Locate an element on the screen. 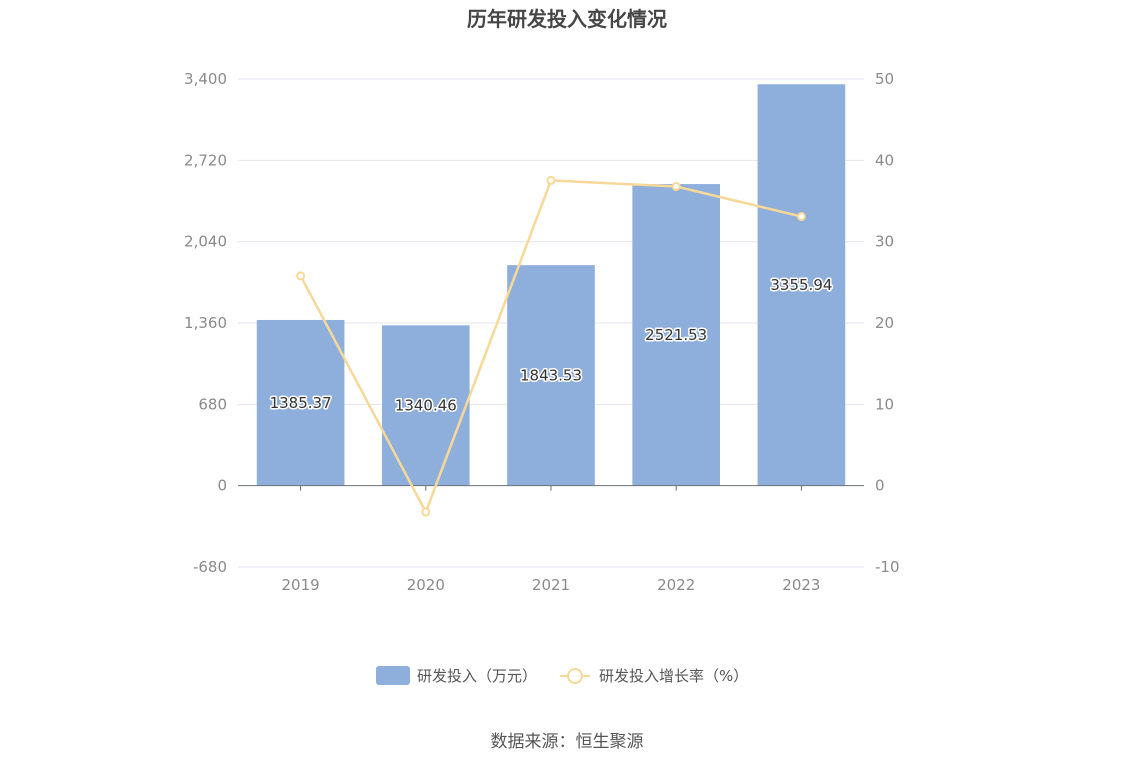 The width and height of the screenshot is (1134, 766). y-right-tick-label: 10 is located at coordinates (884, 404).